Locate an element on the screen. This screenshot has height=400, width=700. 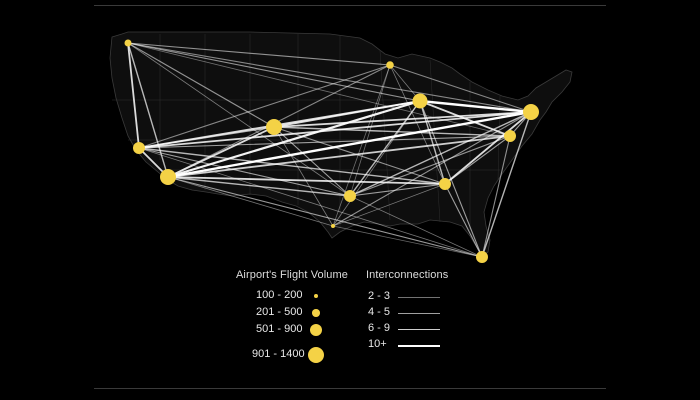
airport-node-minneapolis is located at coordinates (390, 65).